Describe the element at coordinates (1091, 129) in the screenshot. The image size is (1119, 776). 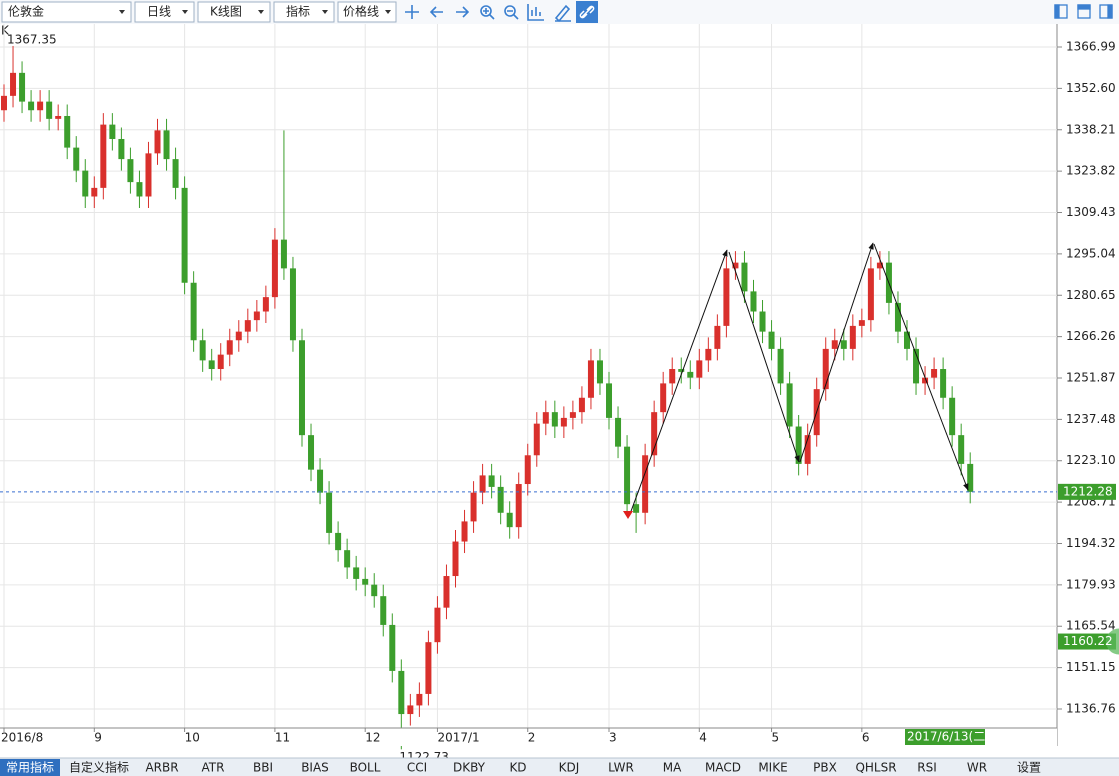
I see `y-tick-label: 1338.21` at that location.